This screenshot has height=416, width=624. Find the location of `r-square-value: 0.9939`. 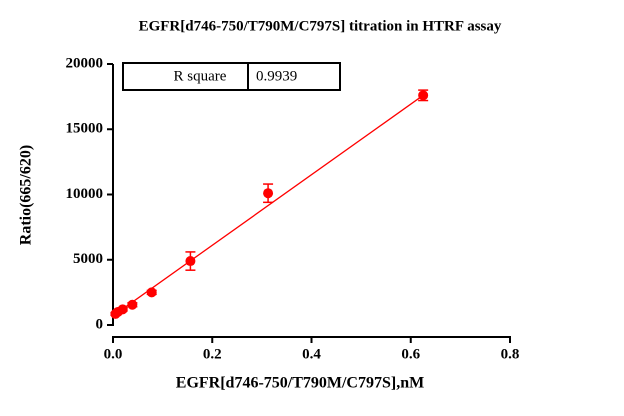

r-square-value: 0.9939 is located at coordinates (276, 76).